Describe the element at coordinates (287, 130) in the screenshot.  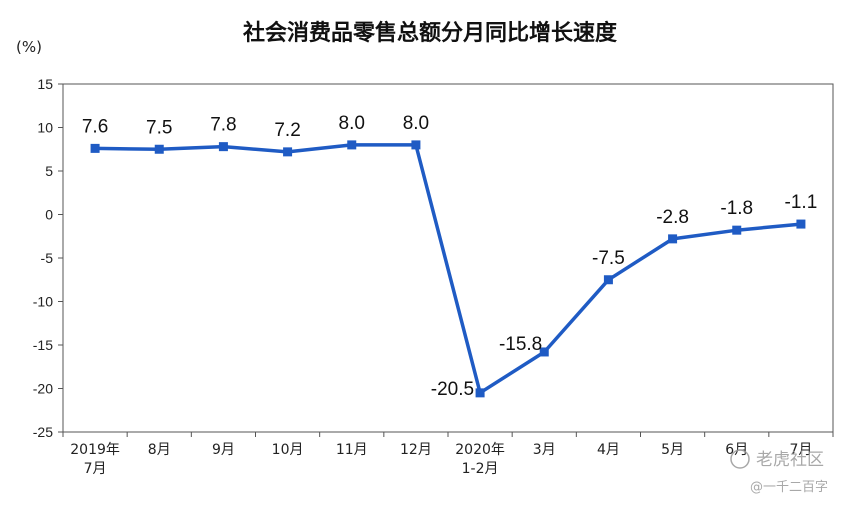
I see `data-label: 7.2` at that location.